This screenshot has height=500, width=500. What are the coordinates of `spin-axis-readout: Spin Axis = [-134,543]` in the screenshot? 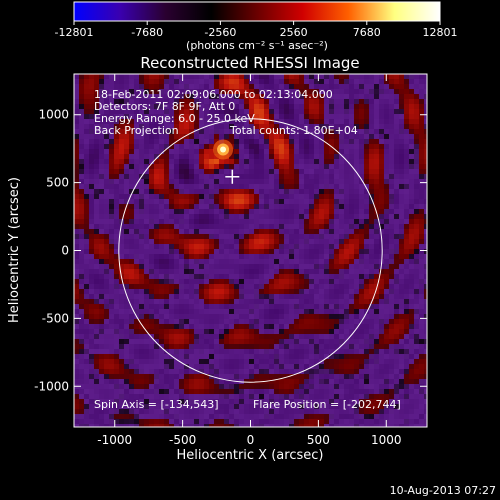 It's located at (156, 404).